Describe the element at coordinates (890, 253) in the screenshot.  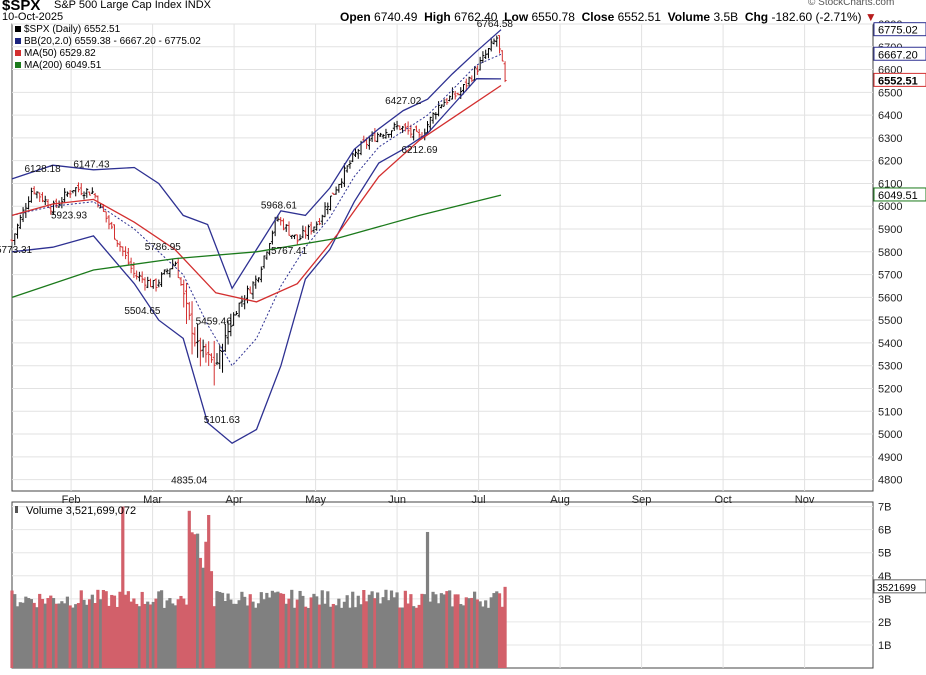
I see `y-tick-label: 5800` at that location.